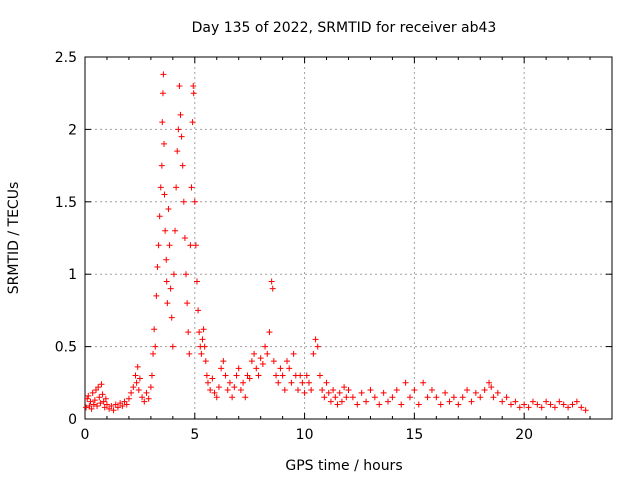 Image resolution: width=640 pixels, height=480 pixels. I want to click on y-tick-label: 1.5, so click(66, 203).